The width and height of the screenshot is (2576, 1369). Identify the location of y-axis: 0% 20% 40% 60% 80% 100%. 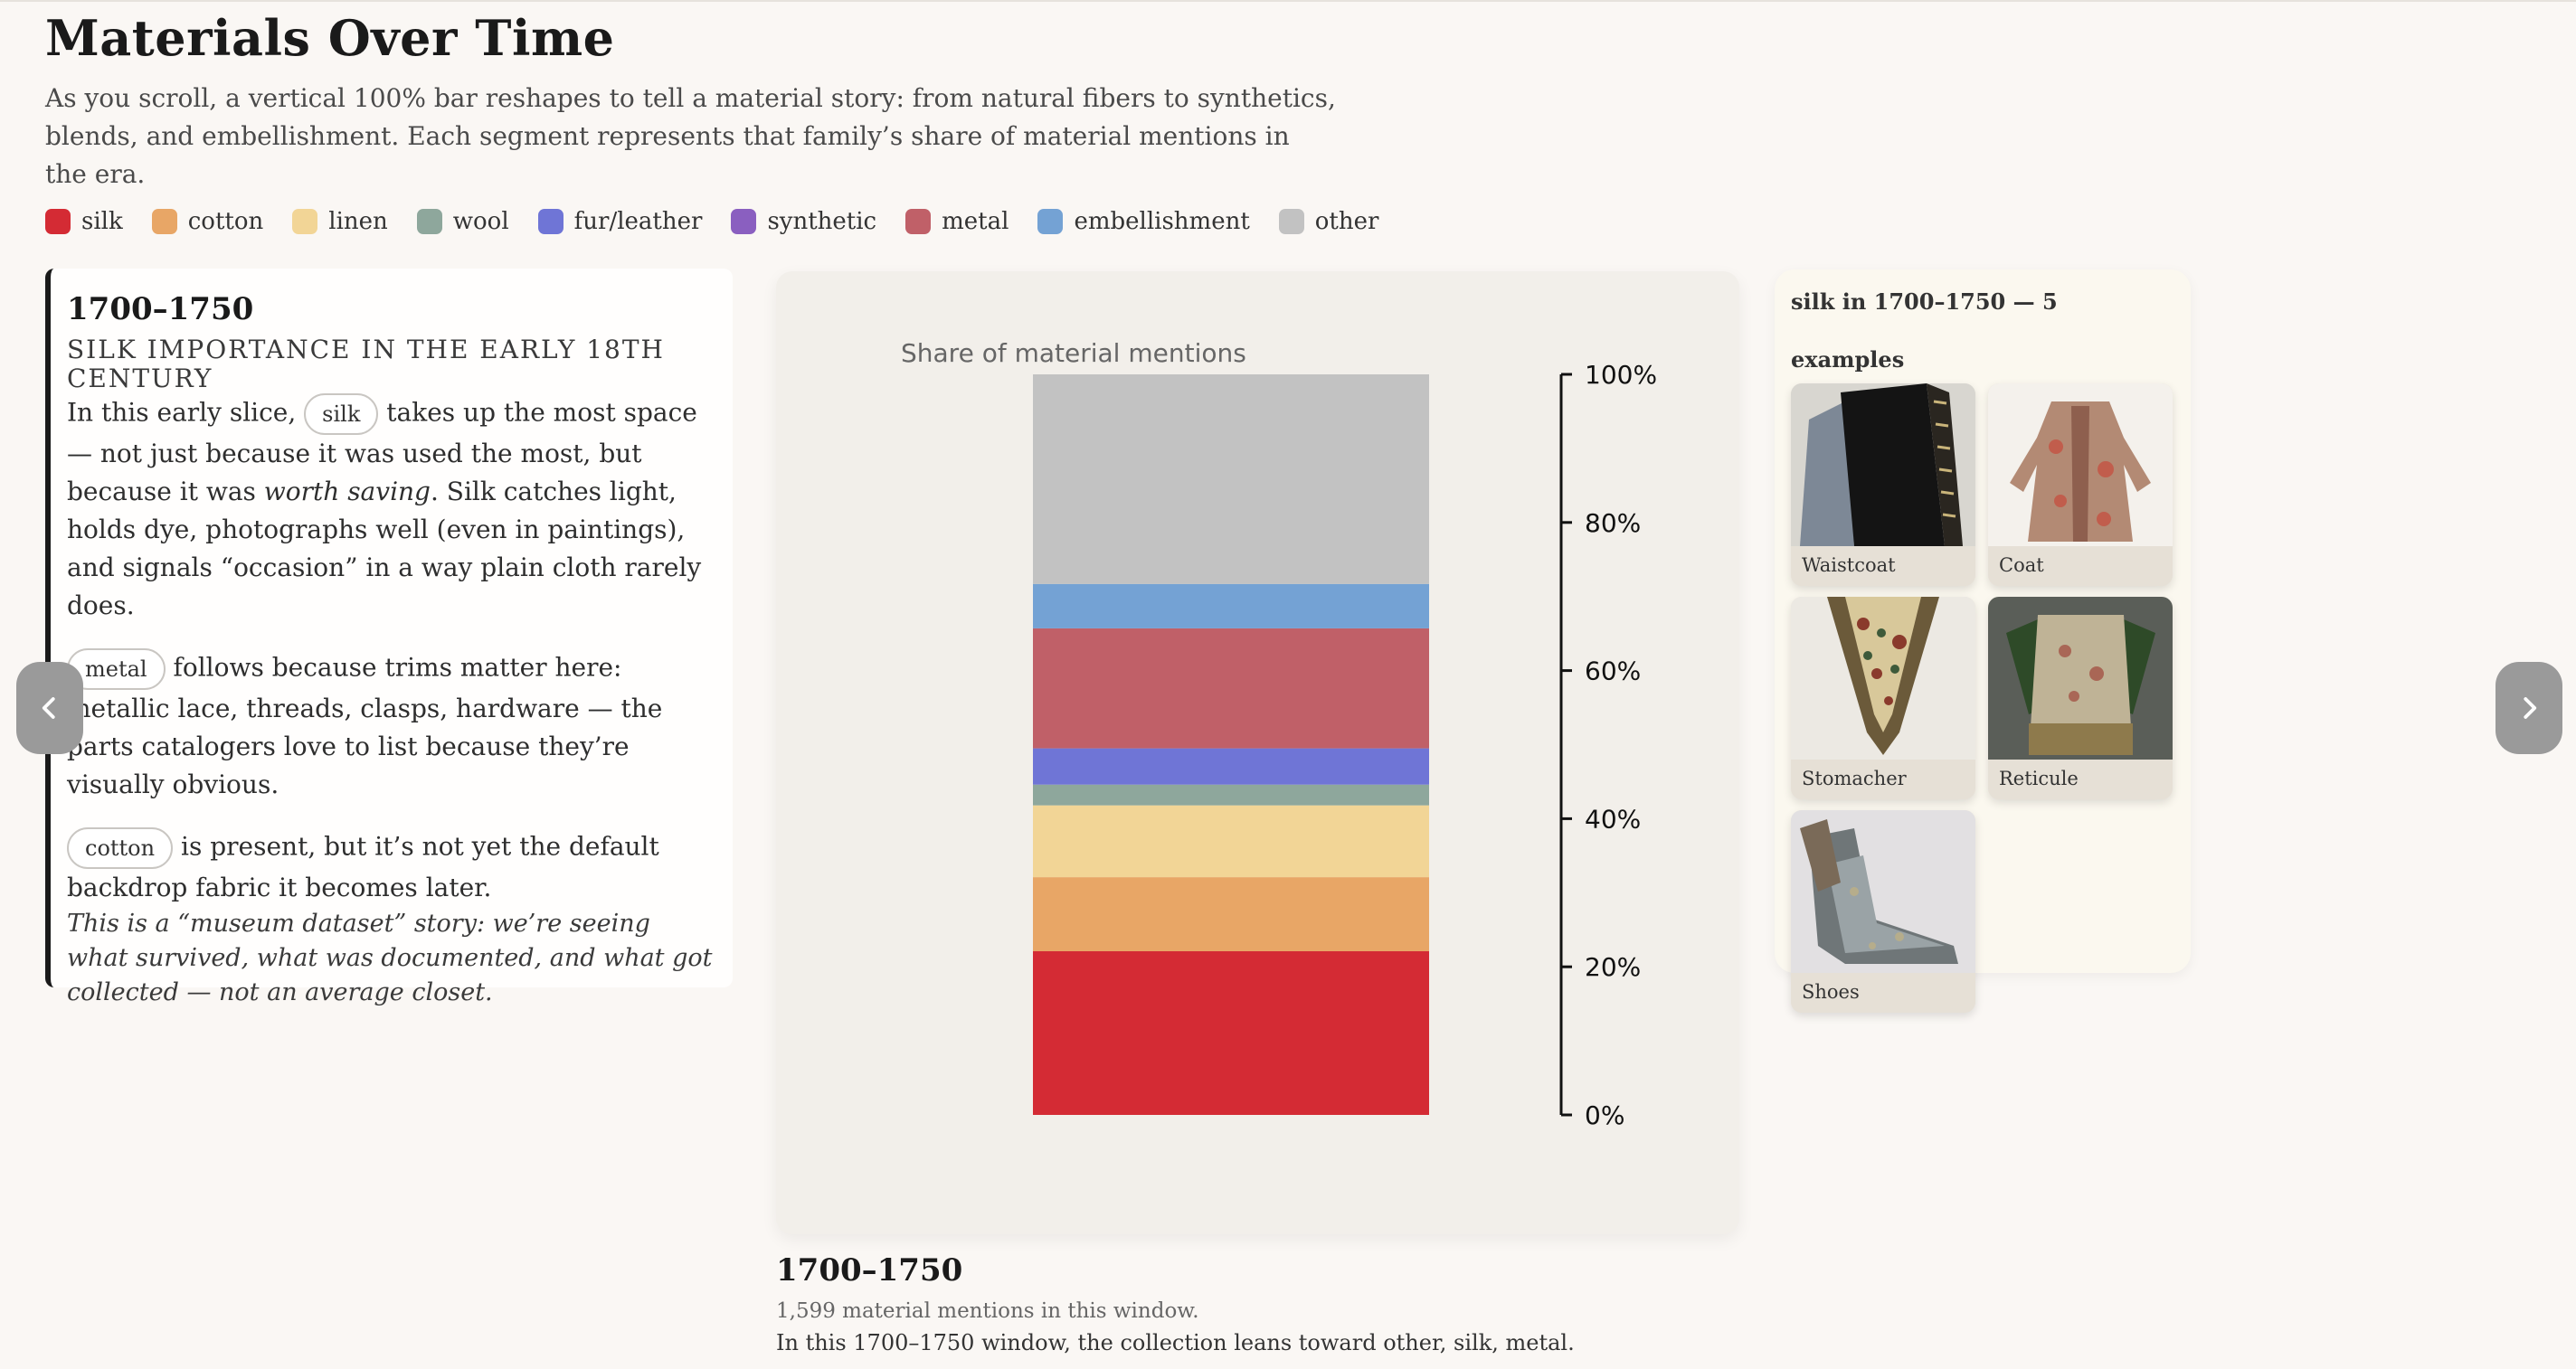
(1608, 745).